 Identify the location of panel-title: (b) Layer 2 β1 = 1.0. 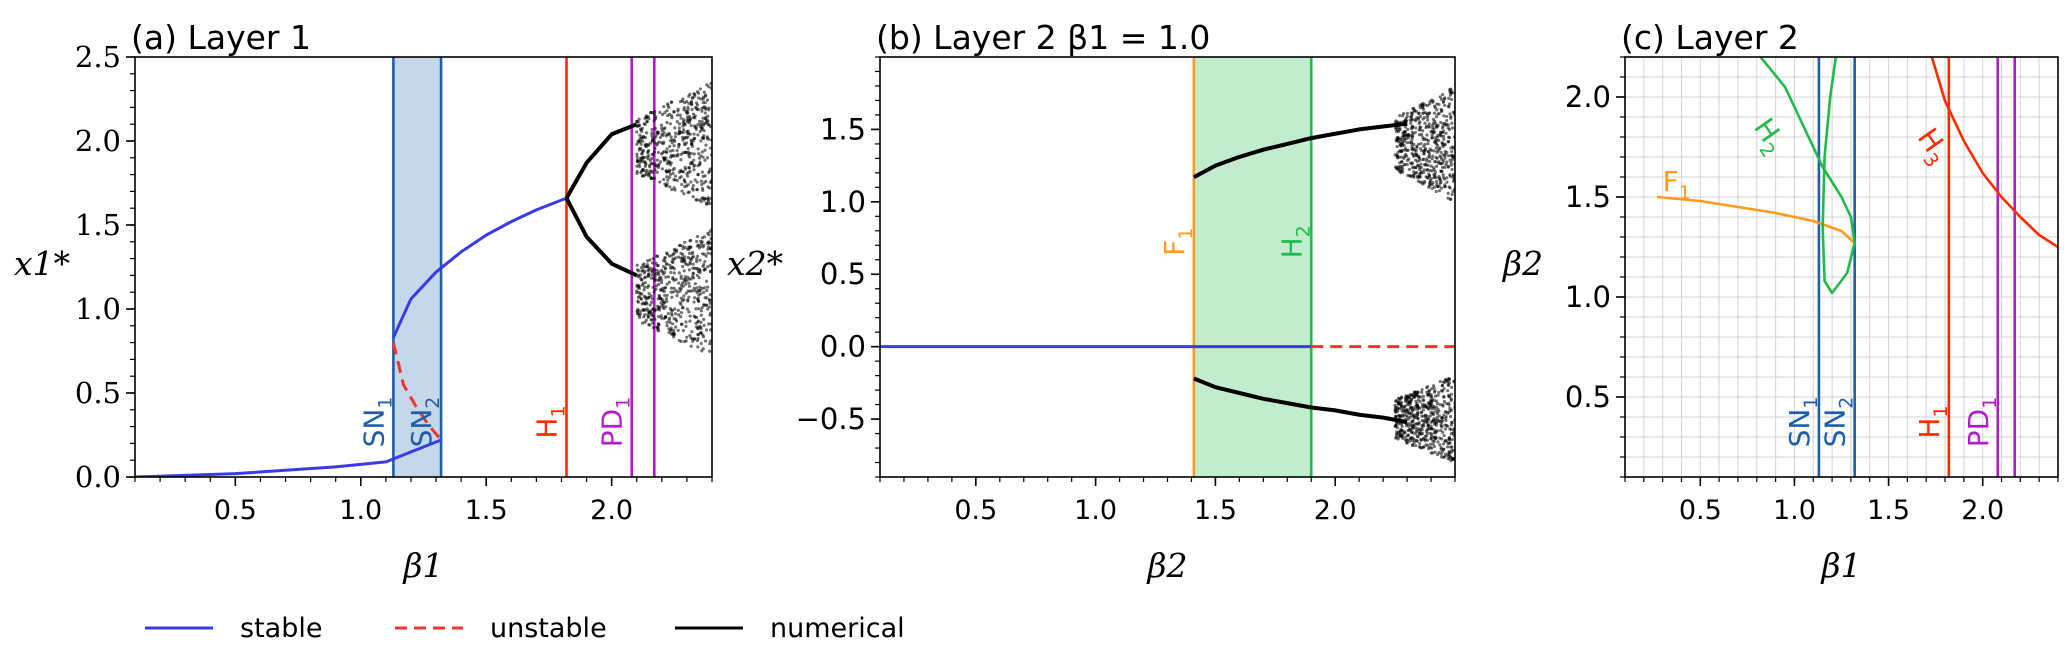
(1043, 37).